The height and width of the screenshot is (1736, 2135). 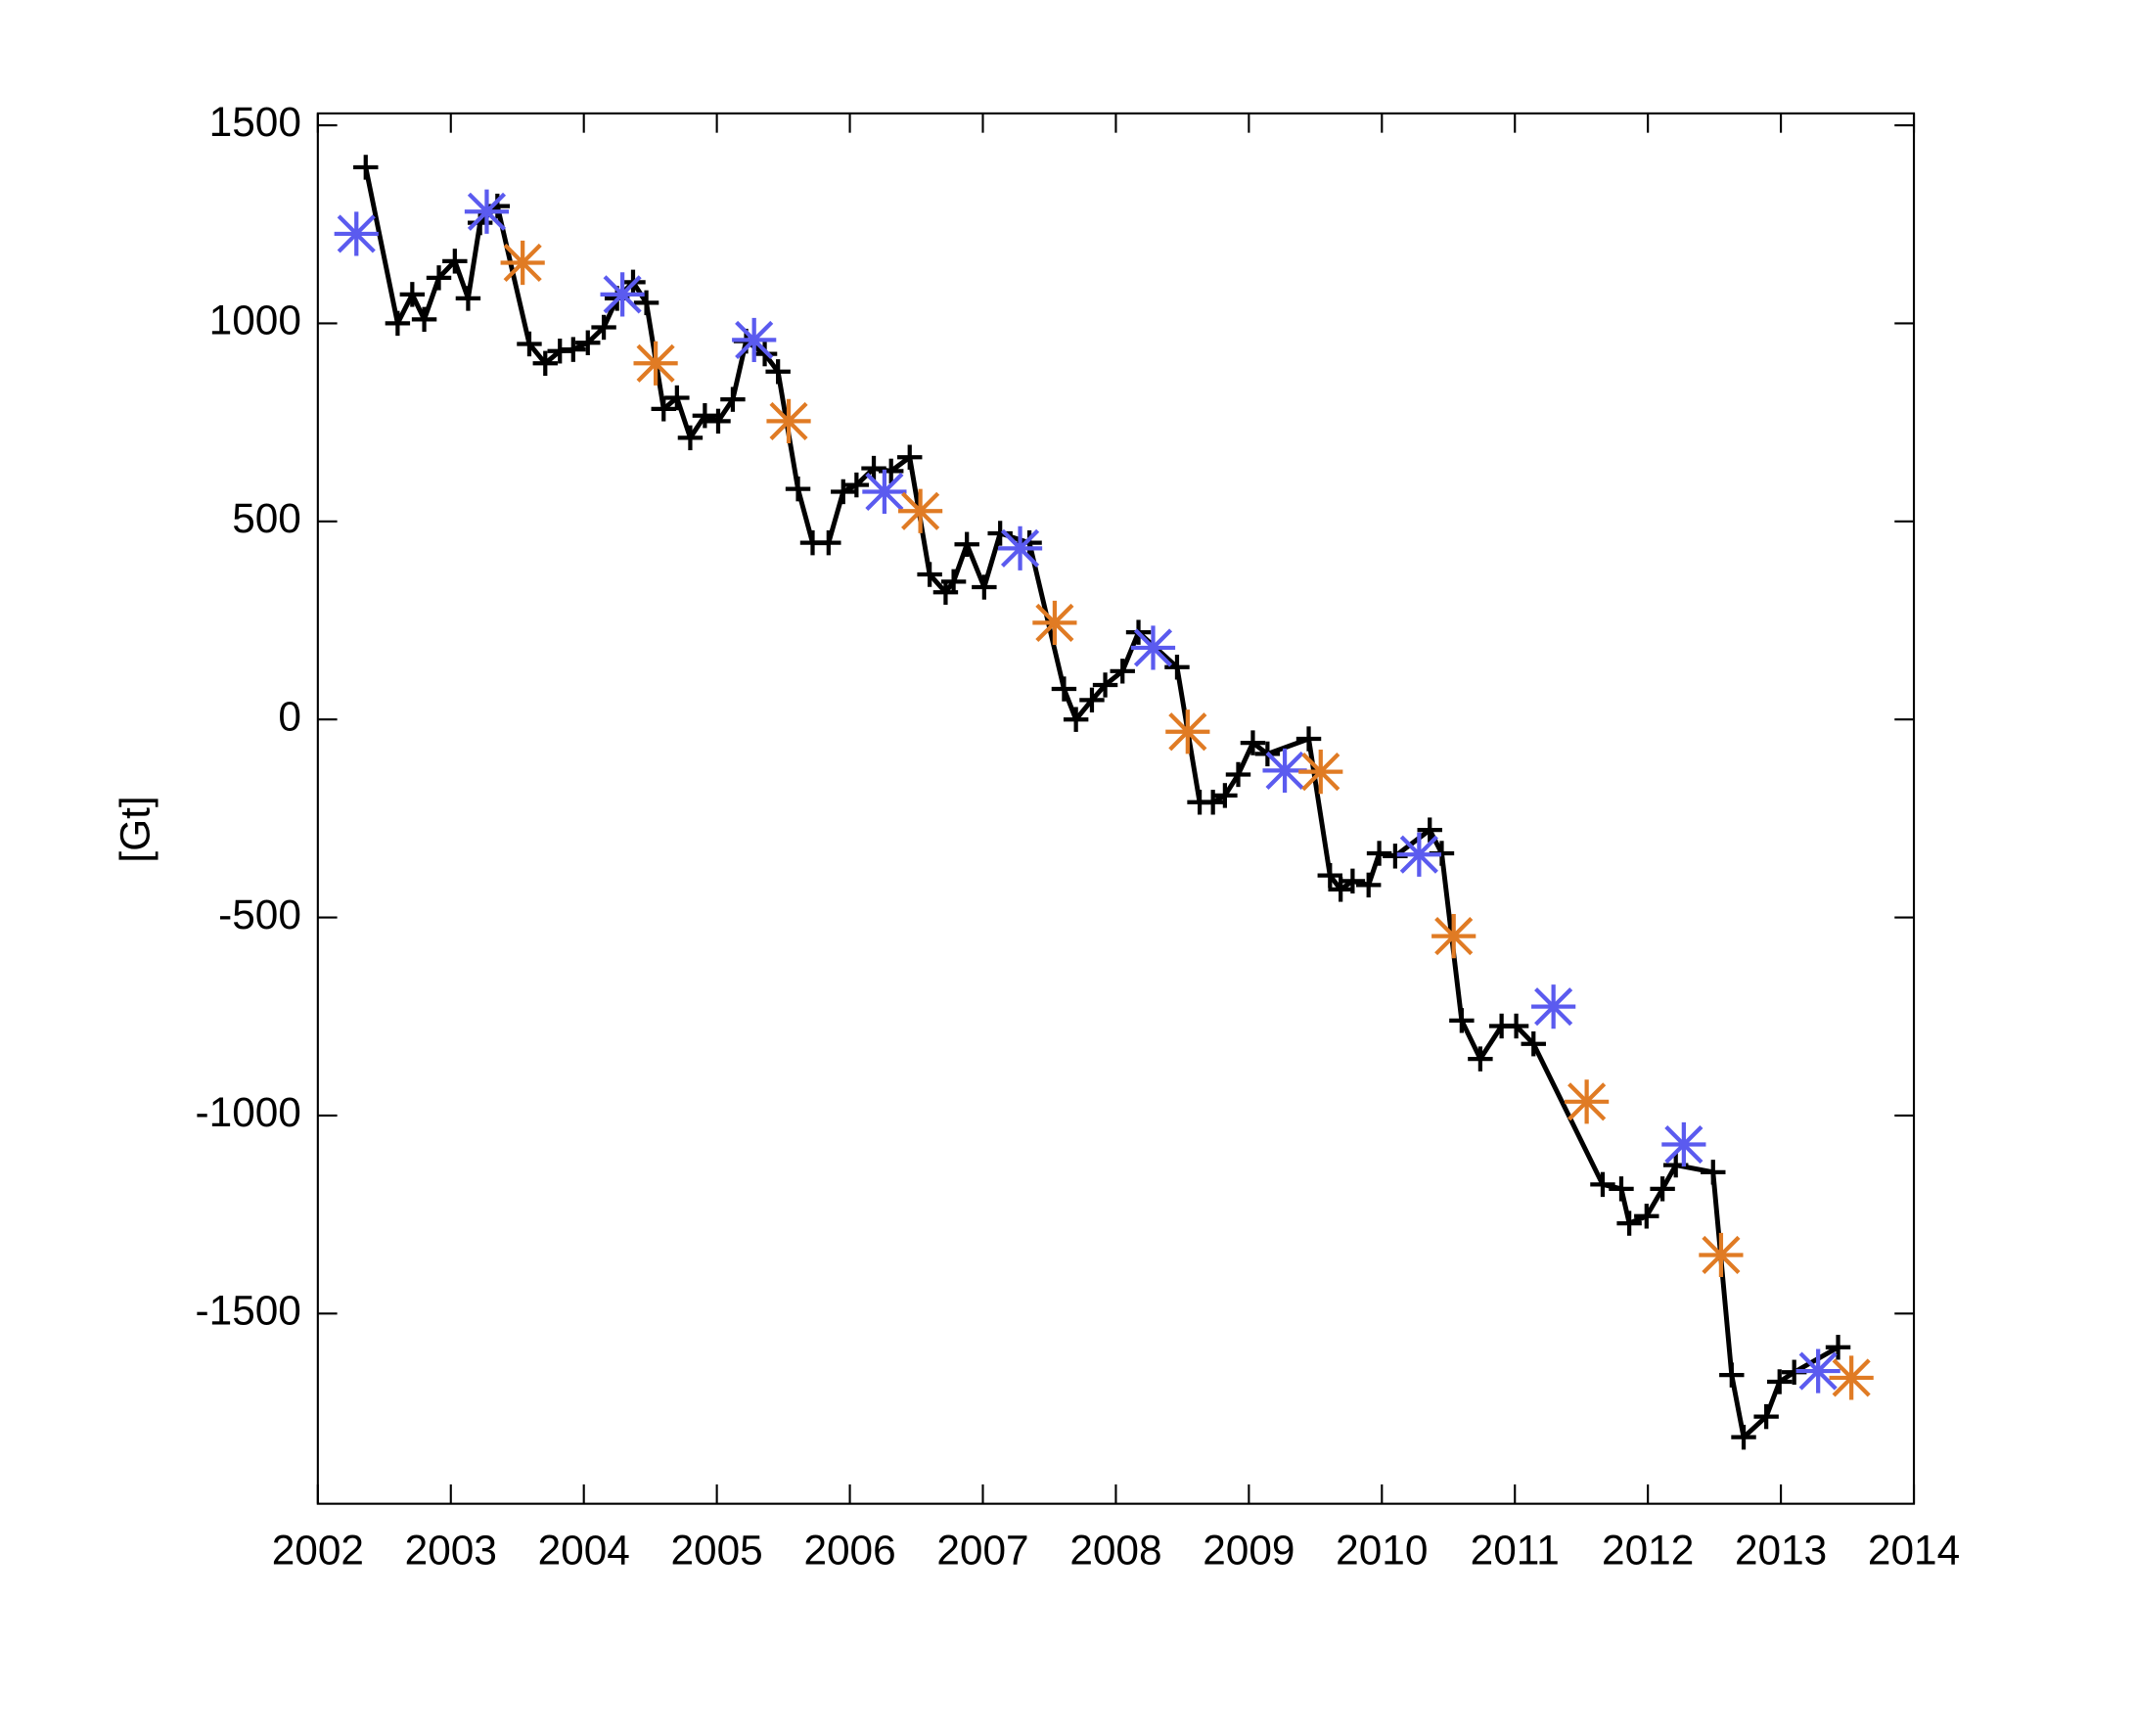 I want to click on y-tick-label: 0, so click(x=289, y=716).